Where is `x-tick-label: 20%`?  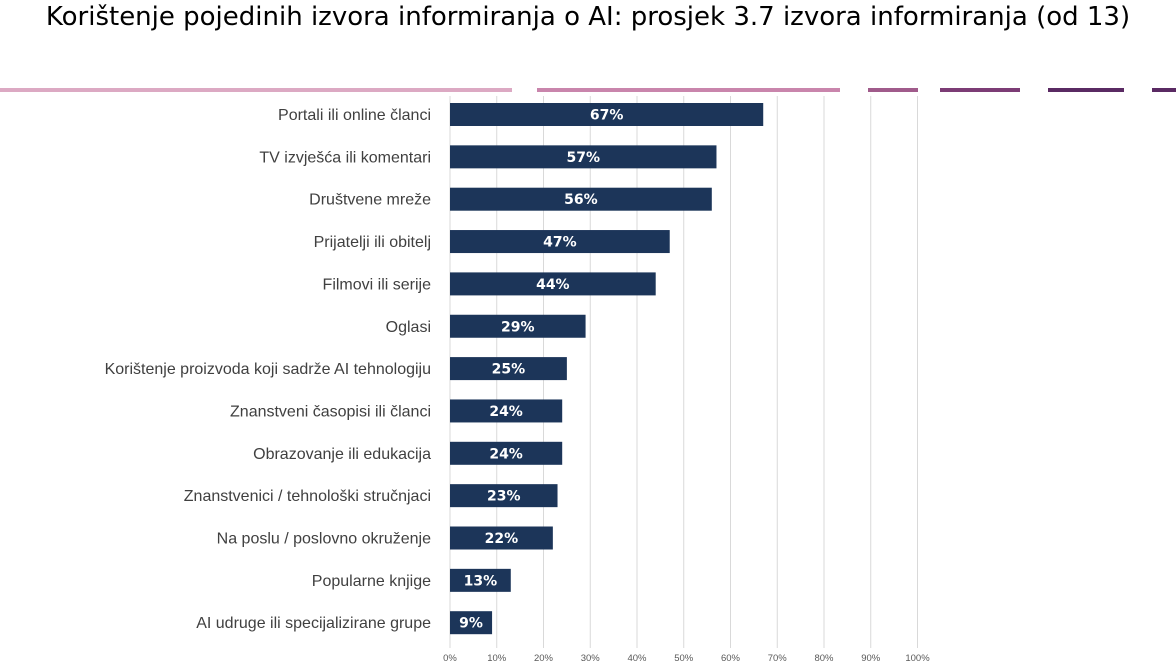 x-tick-label: 20% is located at coordinates (544, 658).